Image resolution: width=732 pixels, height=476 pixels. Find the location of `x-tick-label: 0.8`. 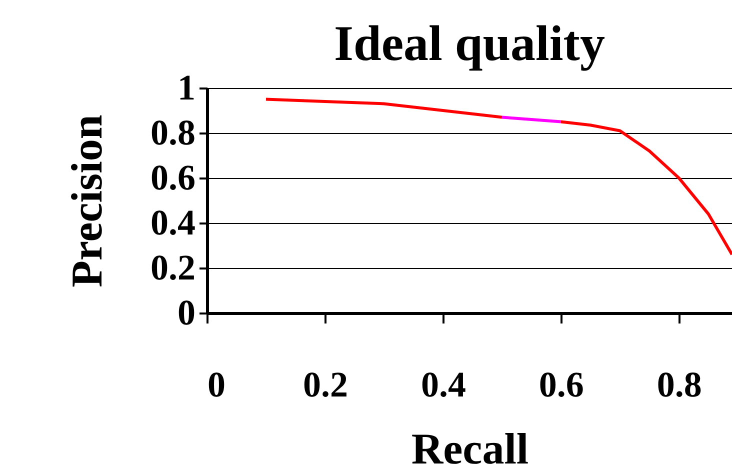

x-tick-label: 0.8 is located at coordinates (679, 384).